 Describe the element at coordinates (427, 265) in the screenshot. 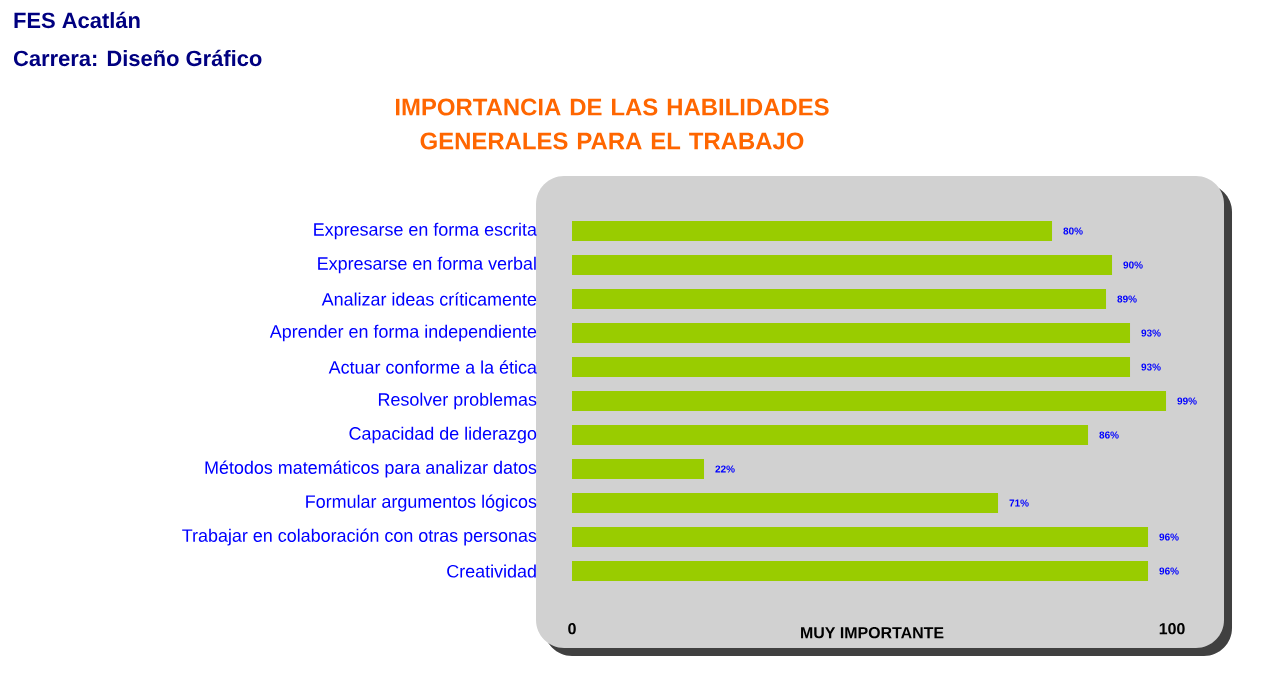

I see `y-tick-label: Expresarse en forma verbal` at that location.